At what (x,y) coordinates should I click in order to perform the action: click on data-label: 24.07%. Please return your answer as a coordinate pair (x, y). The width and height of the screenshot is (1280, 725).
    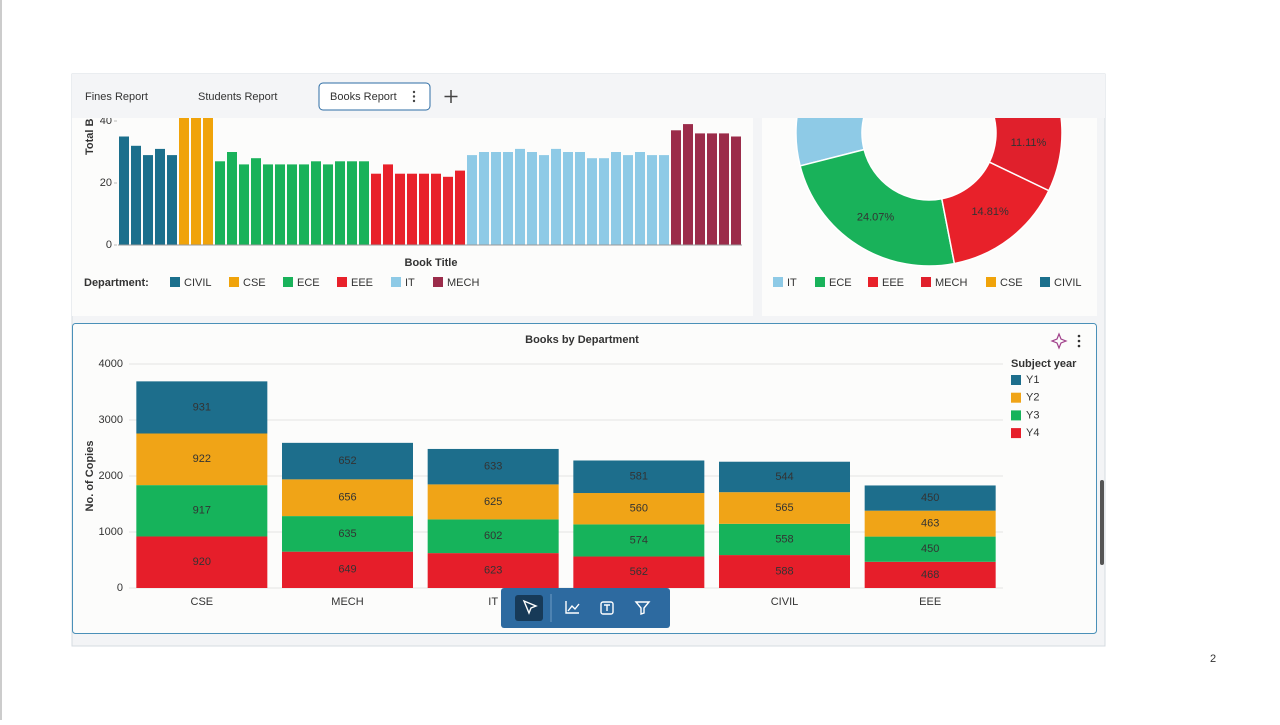
    Looking at the image, I should click on (876, 217).